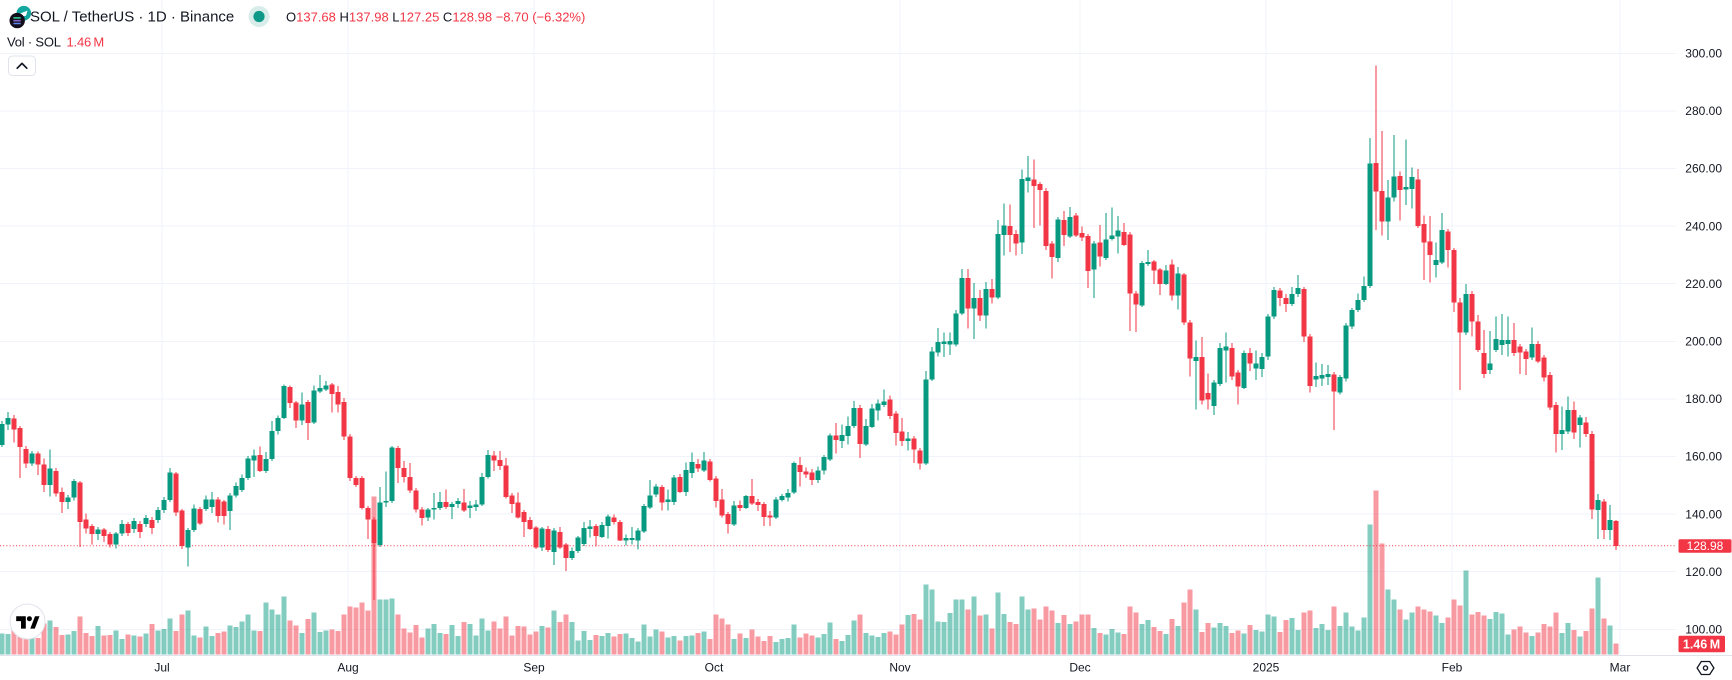 This screenshot has height=680, width=1732. I want to click on svg-text: 2025, so click(1266, 668).